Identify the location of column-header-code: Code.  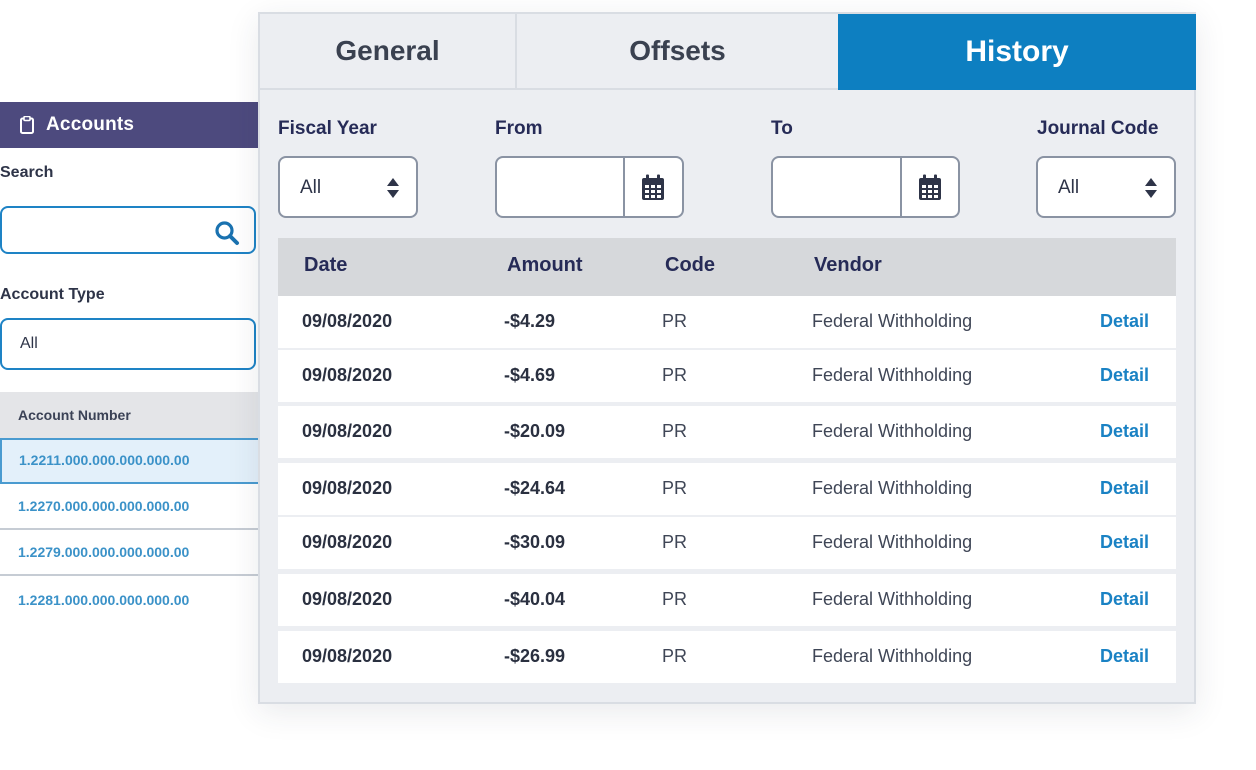
(690, 265).